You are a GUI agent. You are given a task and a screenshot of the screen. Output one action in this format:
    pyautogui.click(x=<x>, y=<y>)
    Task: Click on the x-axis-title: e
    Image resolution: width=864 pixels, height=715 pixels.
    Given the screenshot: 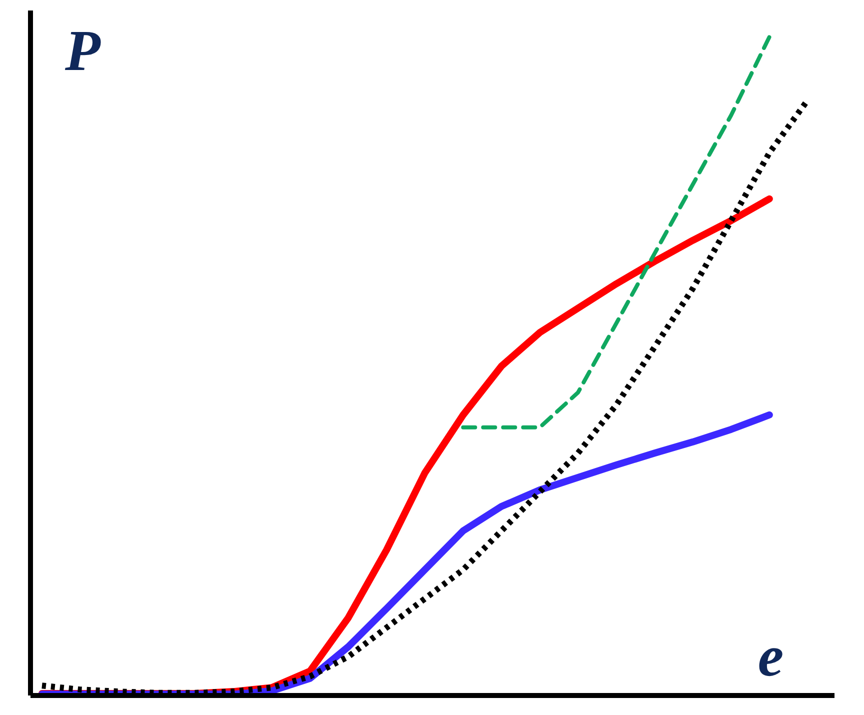 What is the action you would take?
    pyautogui.click(x=771, y=656)
    